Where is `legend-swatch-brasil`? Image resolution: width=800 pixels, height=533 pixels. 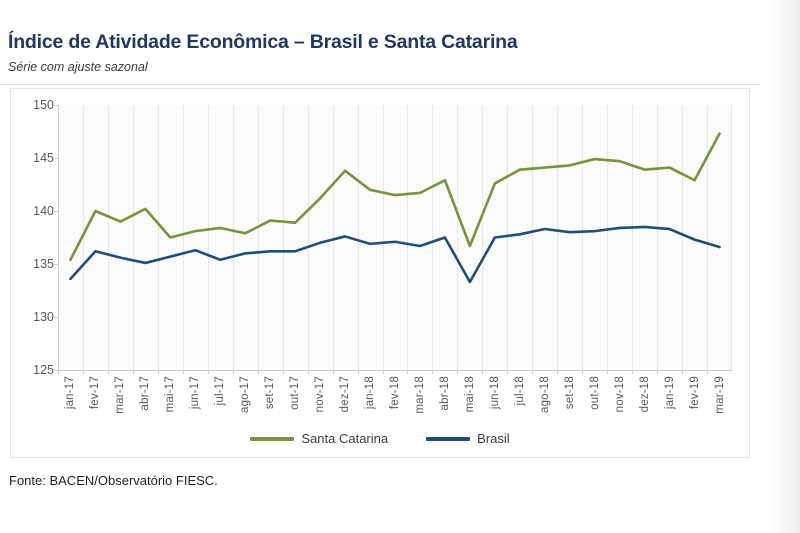
legend-swatch-brasil is located at coordinates (448, 438).